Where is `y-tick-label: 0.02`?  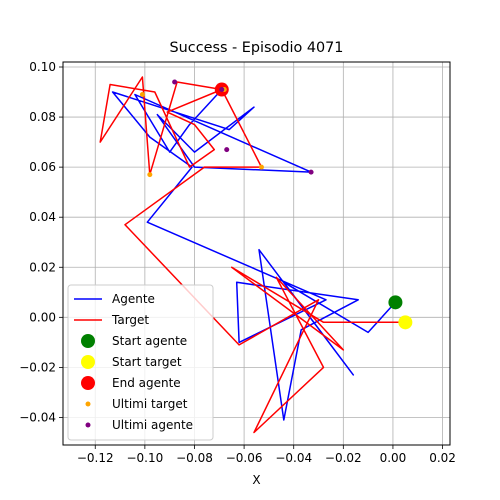
y-tick-label: 0.02 is located at coordinates (42, 267).